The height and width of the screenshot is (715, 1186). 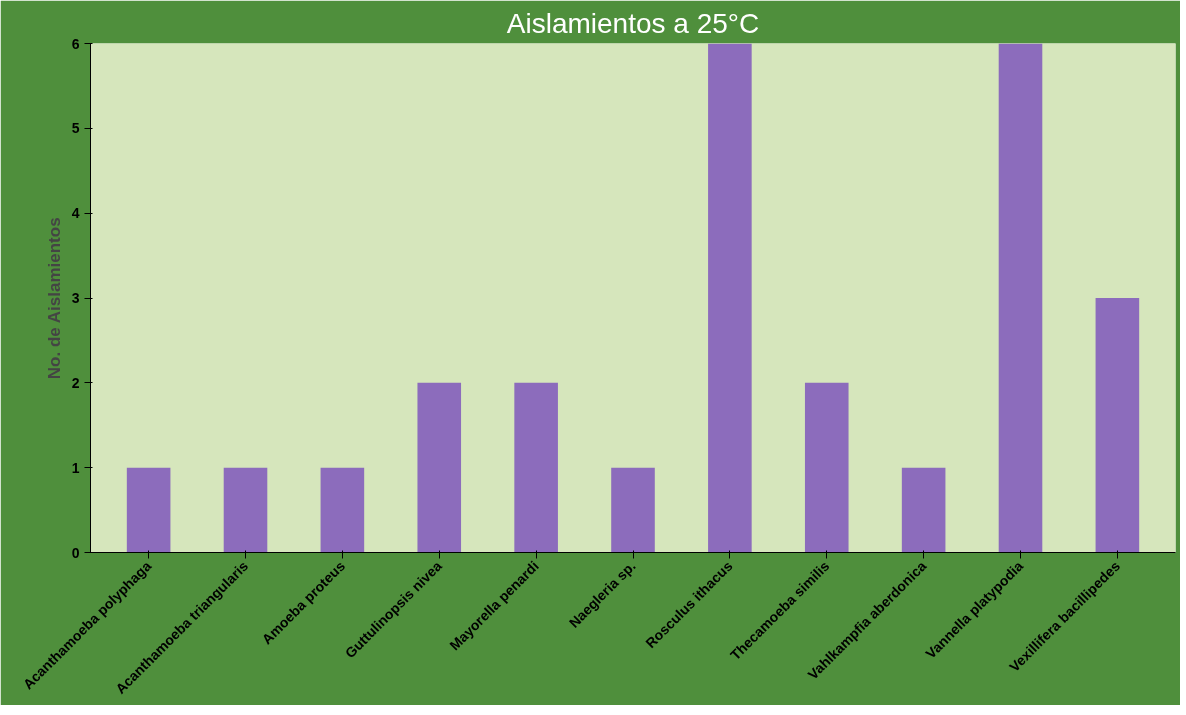 I want to click on chart-title: Aislamientos a 25°C, so click(x=633, y=23).